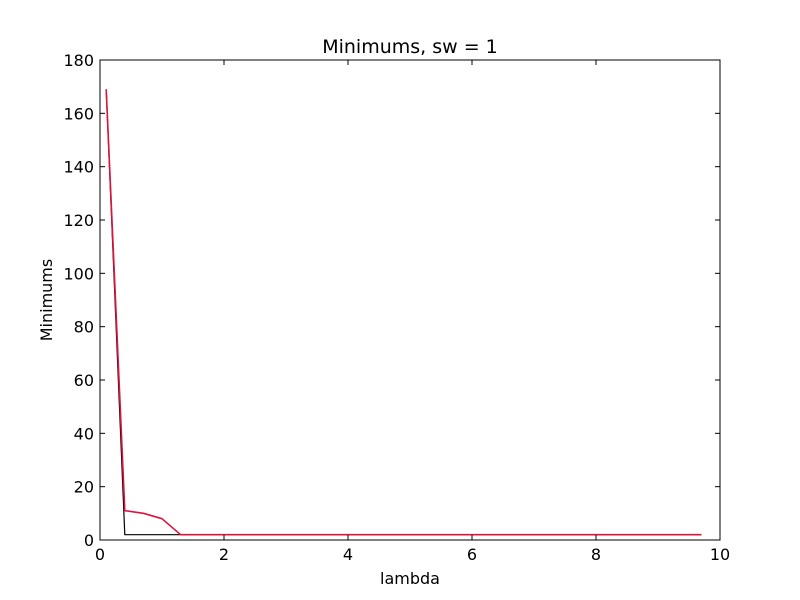 The image size is (800, 600). Describe the element at coordinates (84, 380) in the screenshot. I see `y-tick-label: 60` at that location.